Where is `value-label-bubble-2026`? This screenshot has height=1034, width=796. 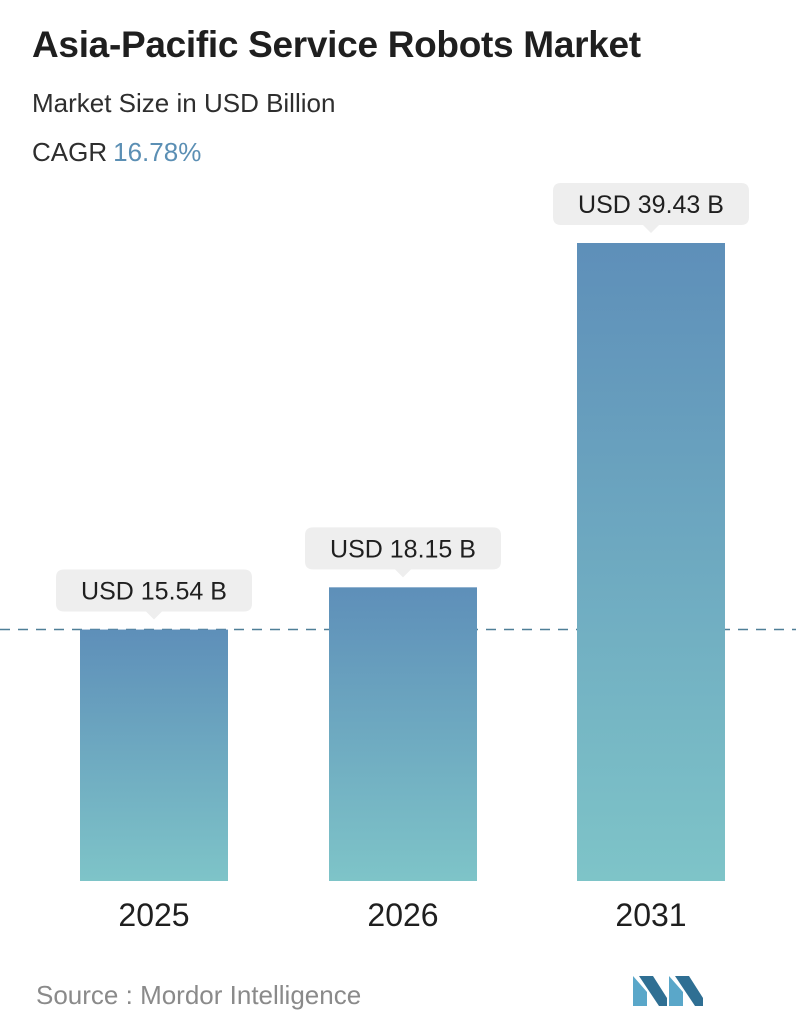 value-label-bubble-2026 is located at coordinates (403, 552).